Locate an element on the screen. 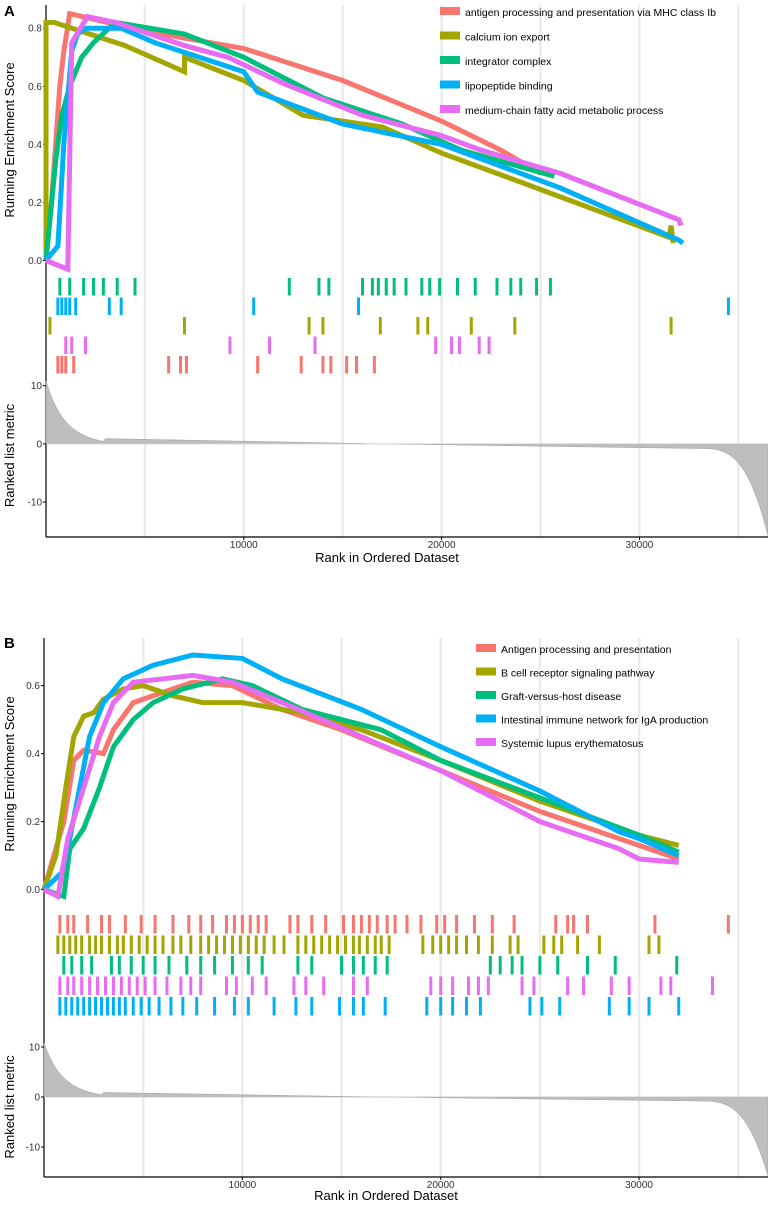 The height and width of the screenshot is (1206, 768). es-y-ticks: 0.0 0.2 0.4 0.6 0.8 is located at coordinates (37, 145).